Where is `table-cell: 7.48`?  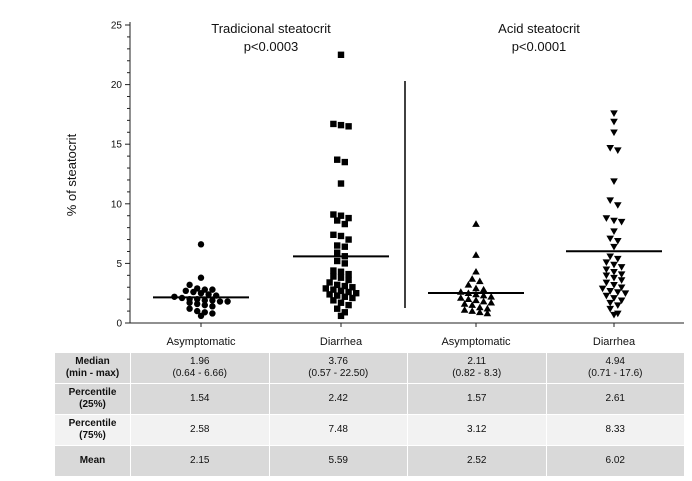 table-cell: 7.48 is located at coordinates (337, 429).